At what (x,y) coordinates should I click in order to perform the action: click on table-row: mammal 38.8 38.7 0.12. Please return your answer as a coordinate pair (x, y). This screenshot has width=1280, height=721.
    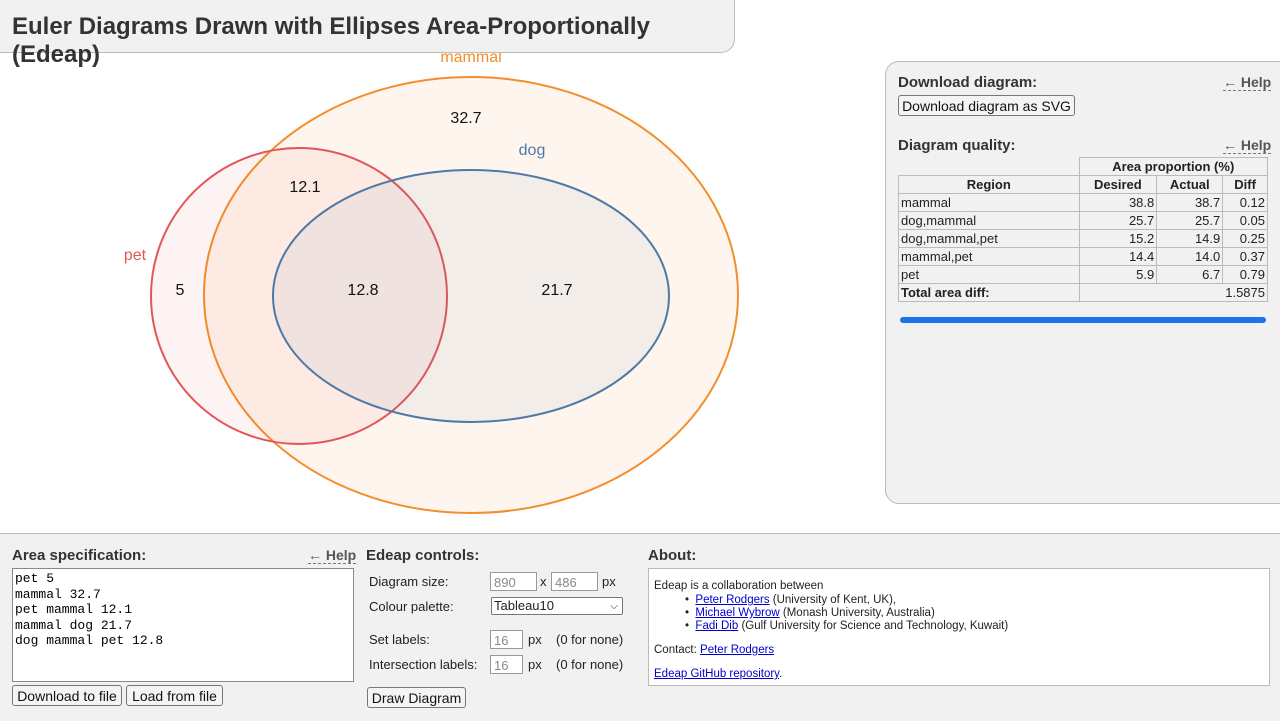
    Looking at the image, I should click on (1083, 202).